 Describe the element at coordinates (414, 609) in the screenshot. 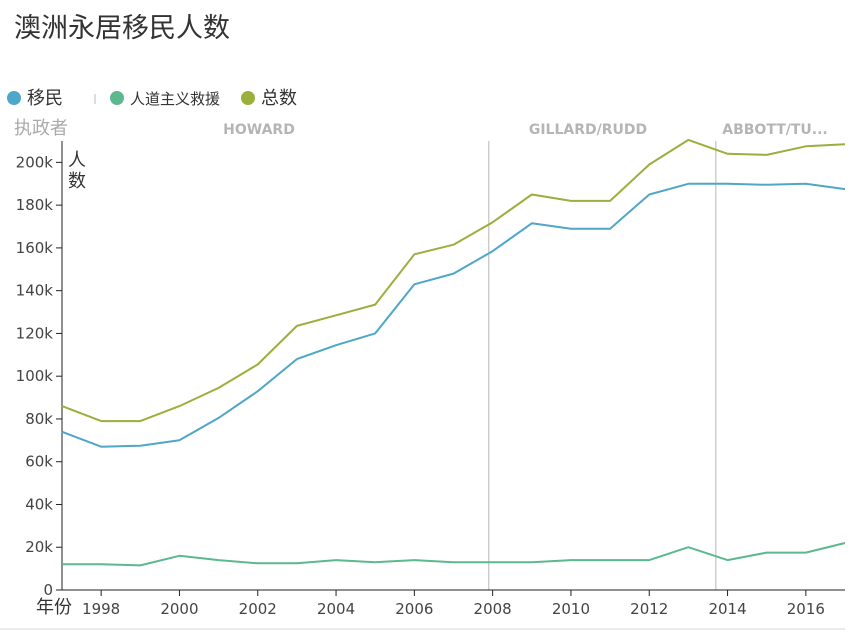

I see `x-tick-label-4: 2006` at that location.